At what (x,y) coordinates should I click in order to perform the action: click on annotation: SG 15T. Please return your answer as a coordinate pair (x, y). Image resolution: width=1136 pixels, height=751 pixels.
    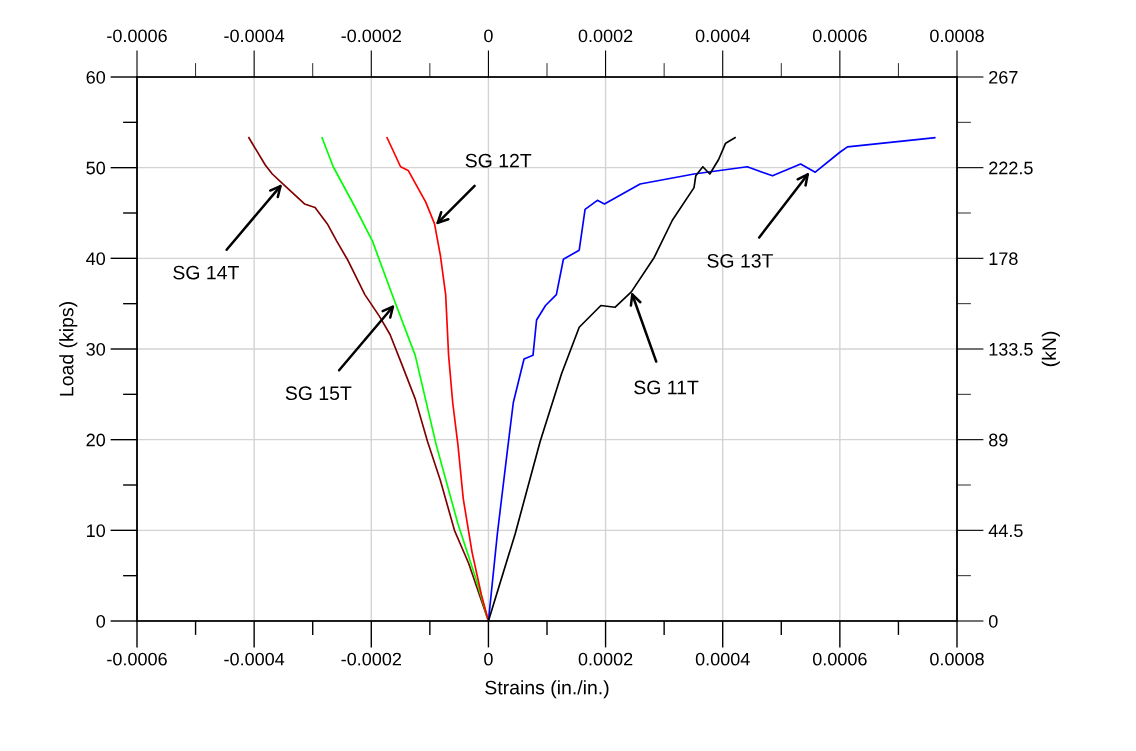
    Looking at the image, I should click on (318, 393).